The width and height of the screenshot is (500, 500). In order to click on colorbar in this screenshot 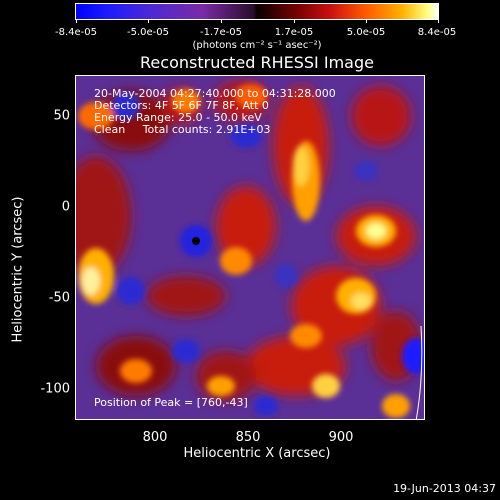, I will do `click(257, 13)`.